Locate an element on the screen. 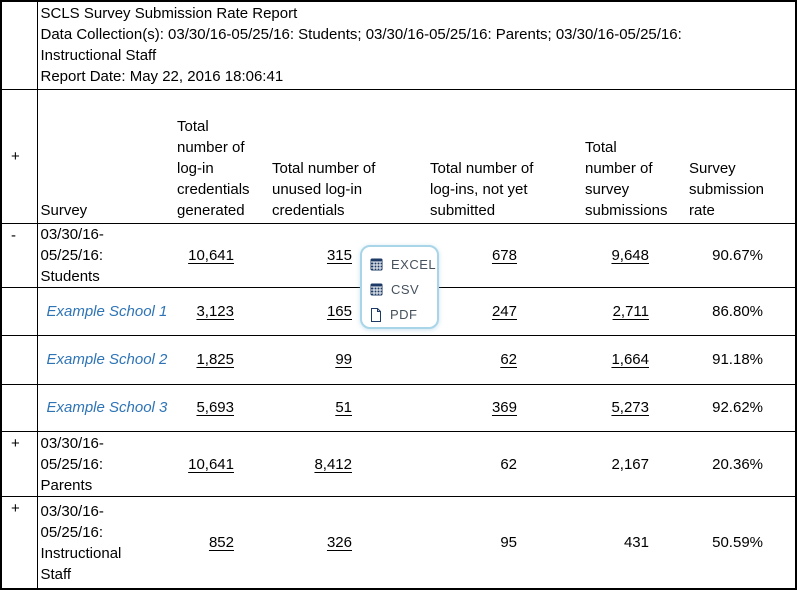 This screenshot has width=797, height=590. report-title: SCLS Survey Submission Rate Report is located at coordinates (169, 13).